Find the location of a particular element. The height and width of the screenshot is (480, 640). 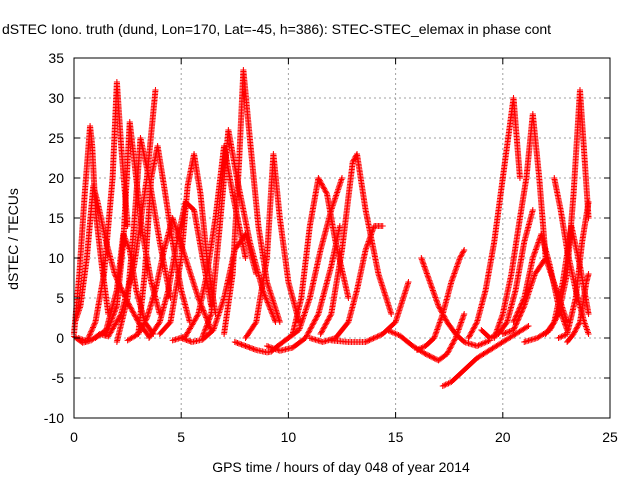

y-tick-label: 0 is located at coordinates (60, 338).